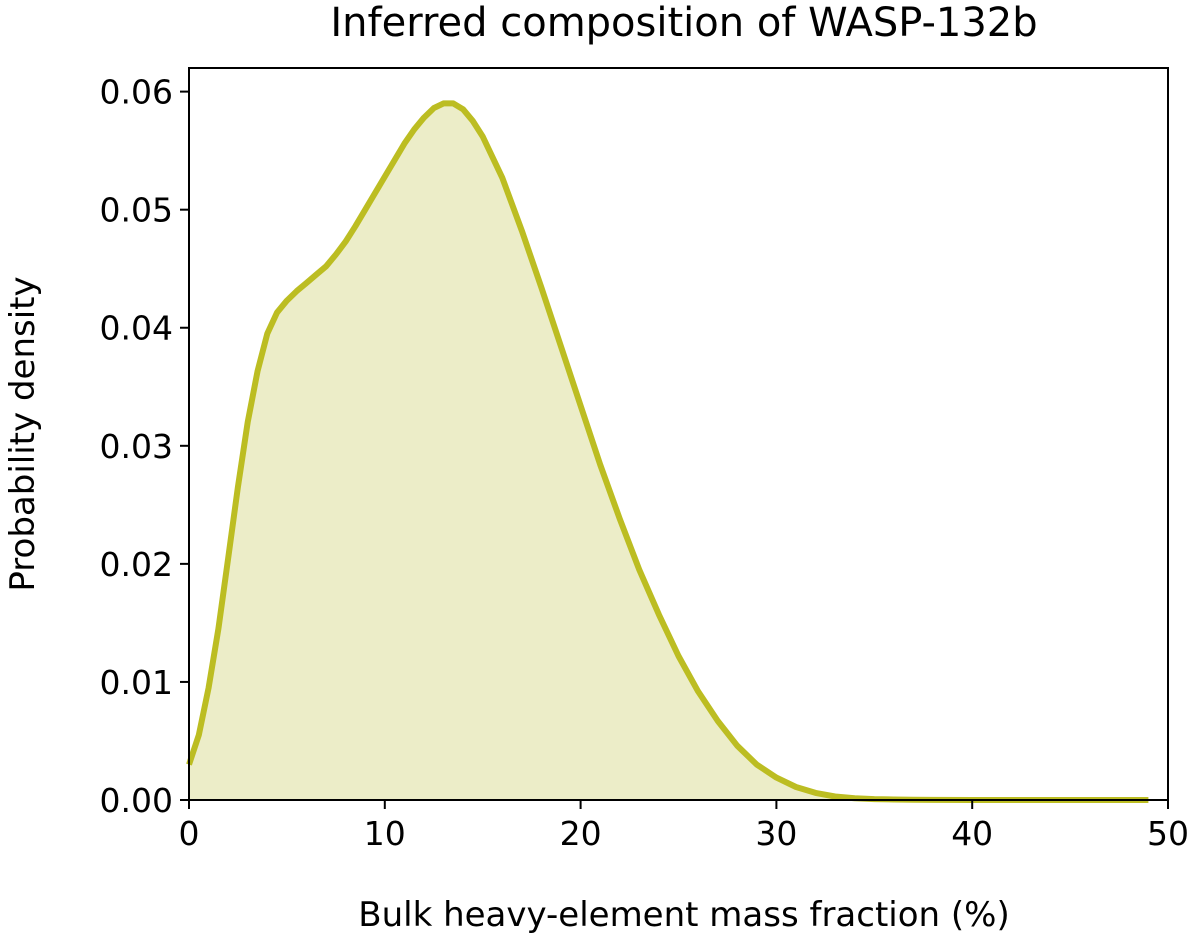  Describe the element at coordinates (136, 92) in the screenshot. I see `y-tick-label: 0.06` at that location.